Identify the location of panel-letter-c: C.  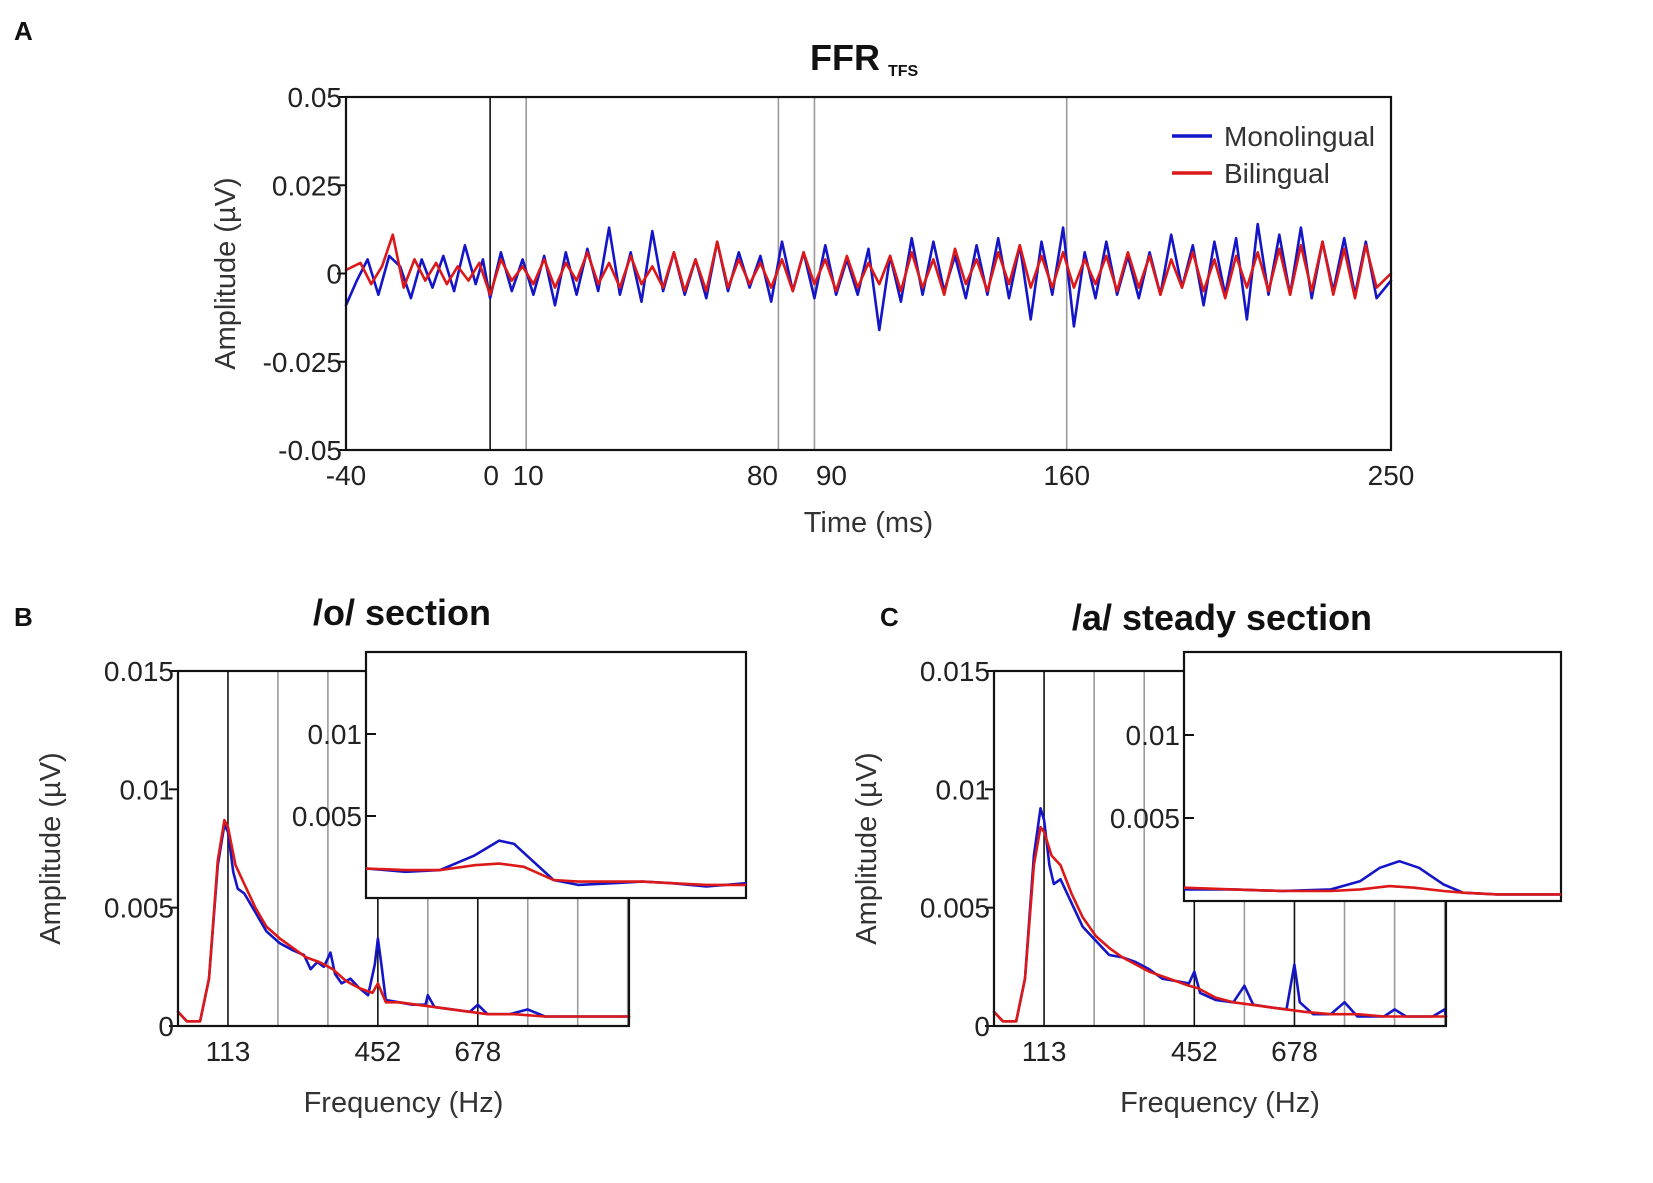
(889, 617).